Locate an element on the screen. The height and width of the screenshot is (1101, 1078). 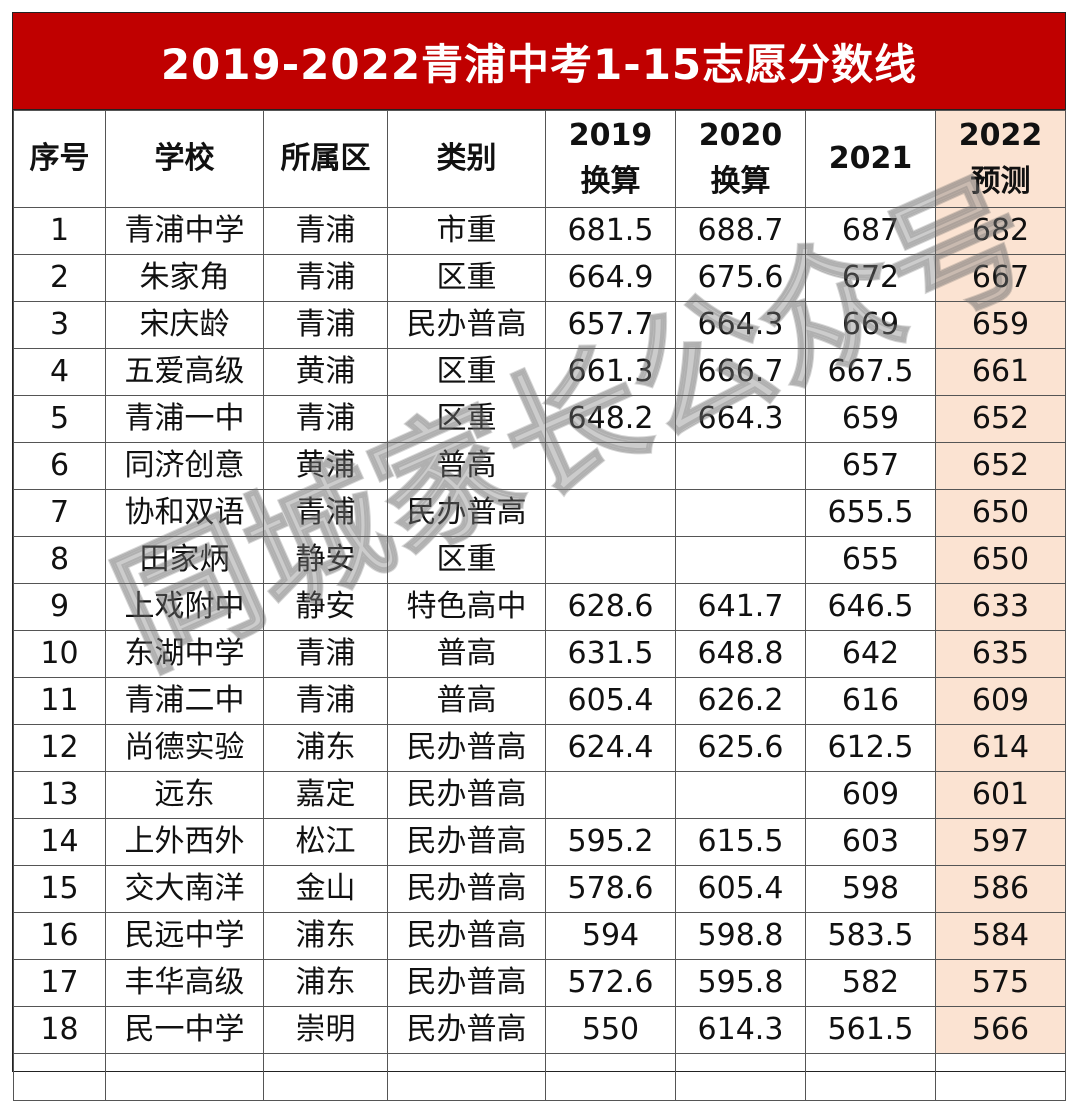
header-2022-note: 预测 is located at coordinates (1000, 181).